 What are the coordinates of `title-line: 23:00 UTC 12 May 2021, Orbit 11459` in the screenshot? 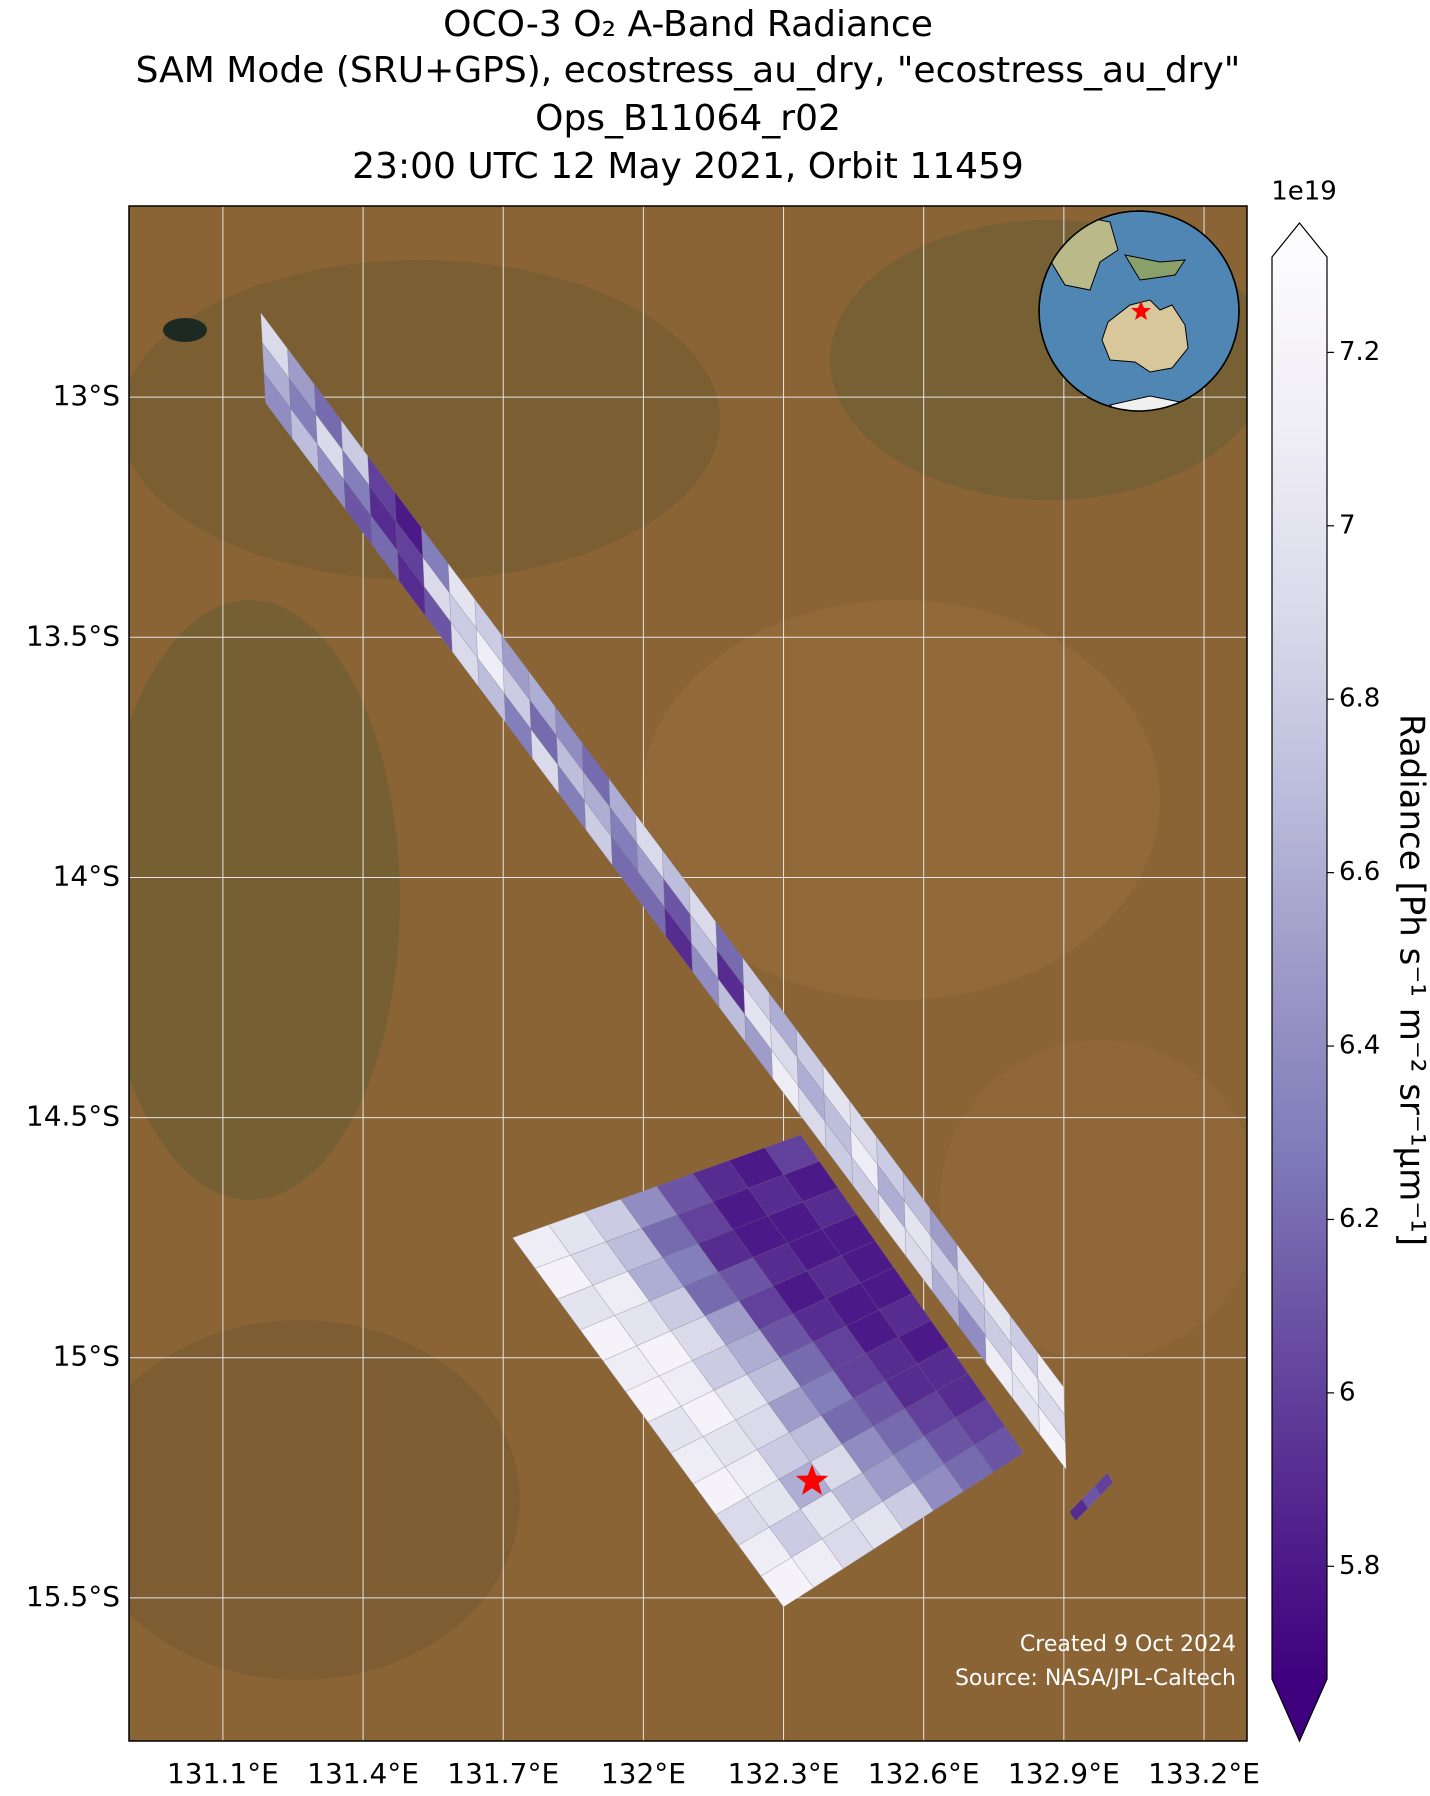 It's located at (688, 166).